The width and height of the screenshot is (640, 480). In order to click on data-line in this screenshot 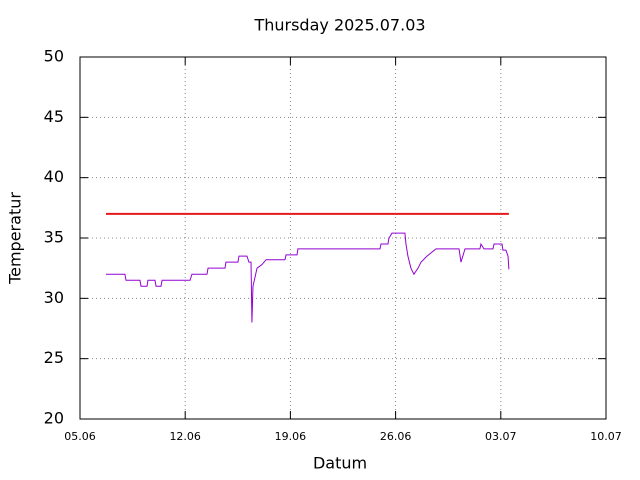, I will do `click(307, 277)`.